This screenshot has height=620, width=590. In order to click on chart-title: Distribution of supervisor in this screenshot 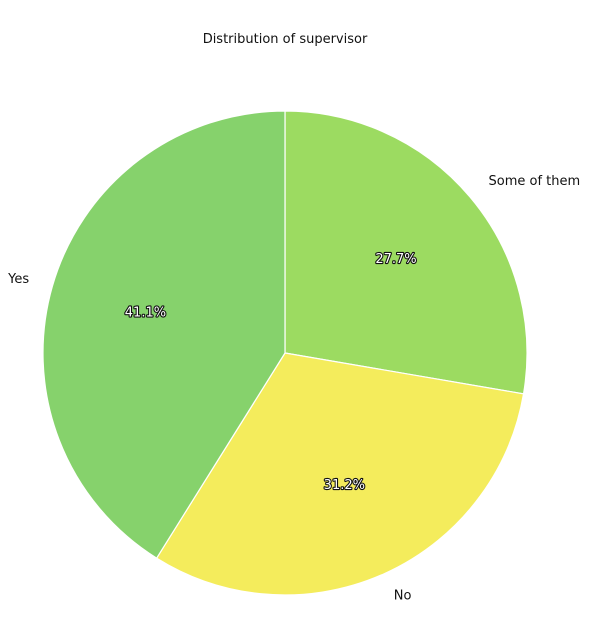, I will do `click(285, 39)`.